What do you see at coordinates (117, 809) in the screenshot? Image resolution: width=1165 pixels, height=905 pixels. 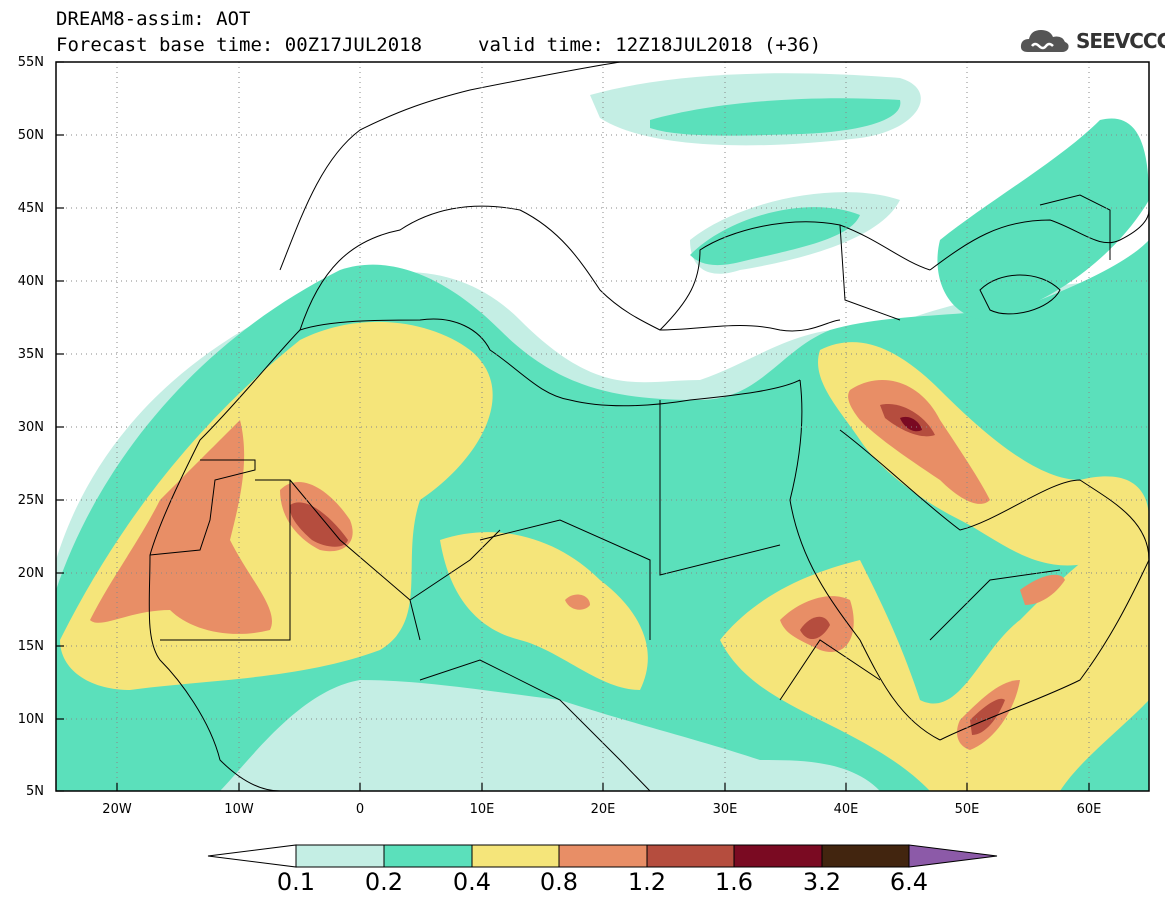 I see `lon-label: 20W` at bounding box center [117, 809].